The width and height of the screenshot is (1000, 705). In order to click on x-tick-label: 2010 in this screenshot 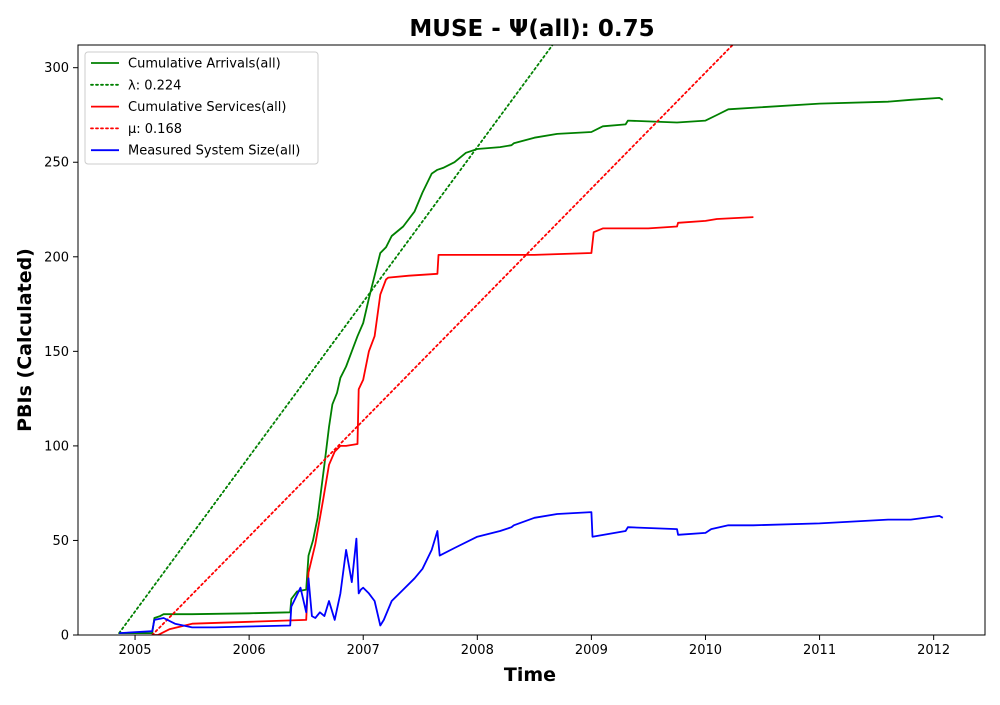, I will do `click(705, 650)`.